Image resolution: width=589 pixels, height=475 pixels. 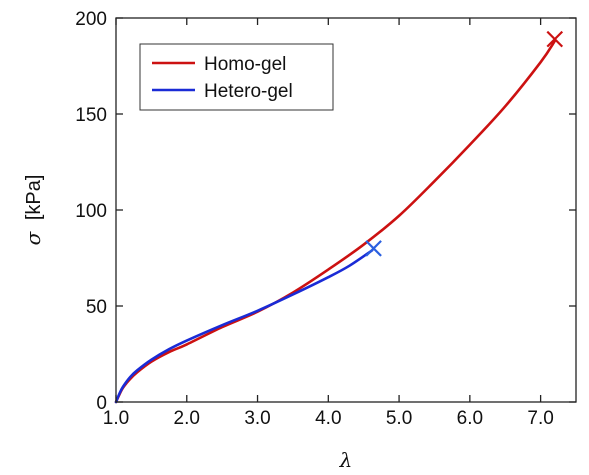 I want to click on y-axis-label: σ [kPa], so click(x=33, y=210).